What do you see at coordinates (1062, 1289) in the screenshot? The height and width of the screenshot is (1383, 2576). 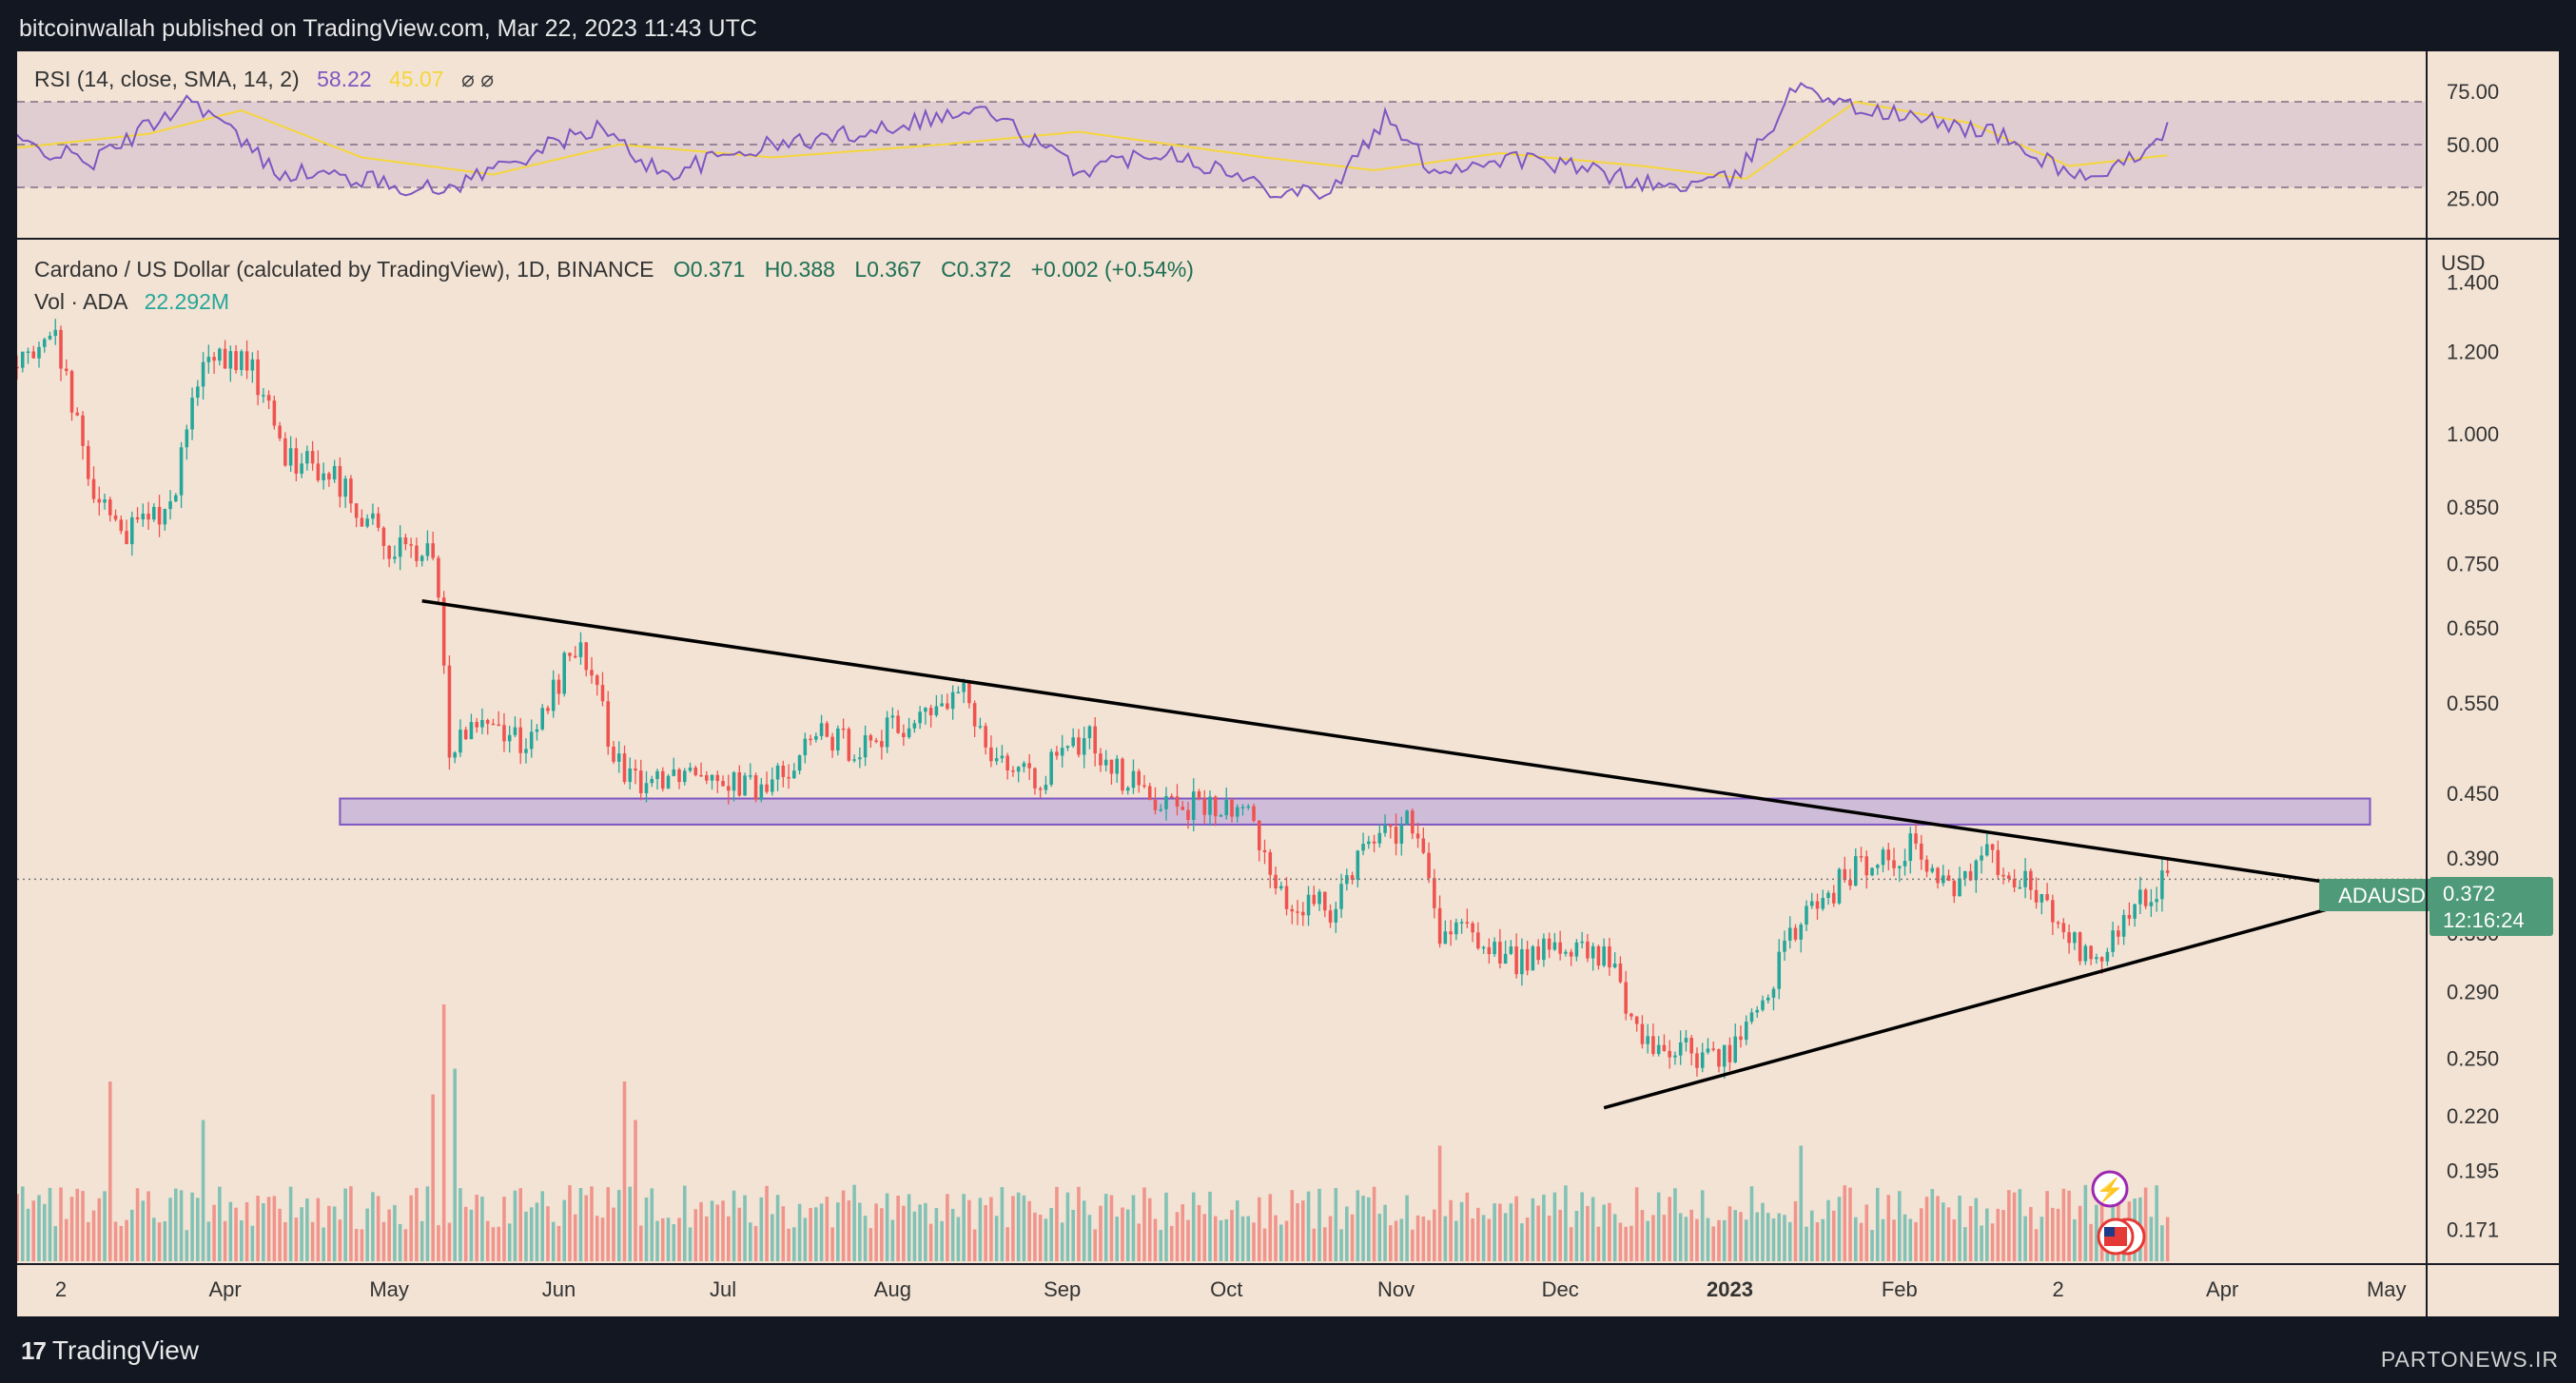 I see `time-tick-label: Sep` at bounding box center [1062, 1289].